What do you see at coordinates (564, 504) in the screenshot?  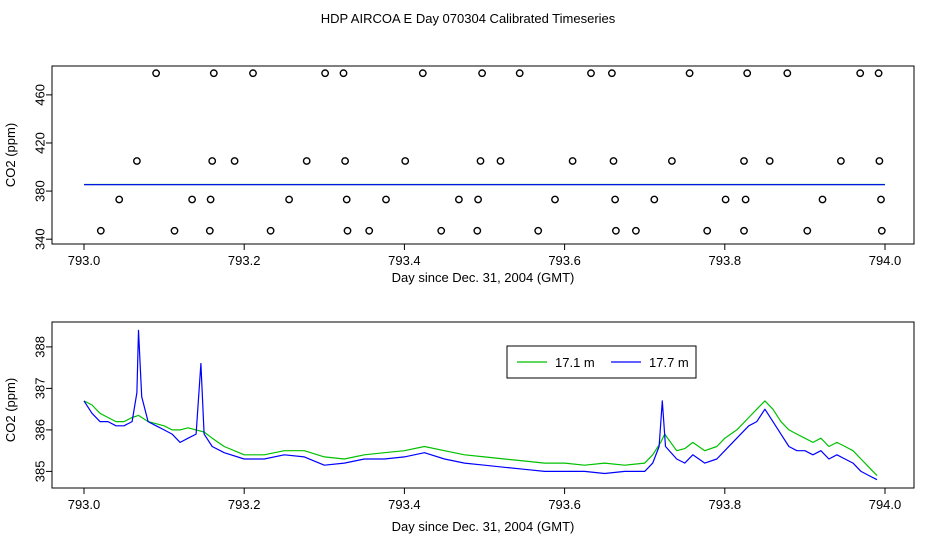 I see `bottom-x-tick-label-793-6: 793.6` at bounding box center [564, 504].